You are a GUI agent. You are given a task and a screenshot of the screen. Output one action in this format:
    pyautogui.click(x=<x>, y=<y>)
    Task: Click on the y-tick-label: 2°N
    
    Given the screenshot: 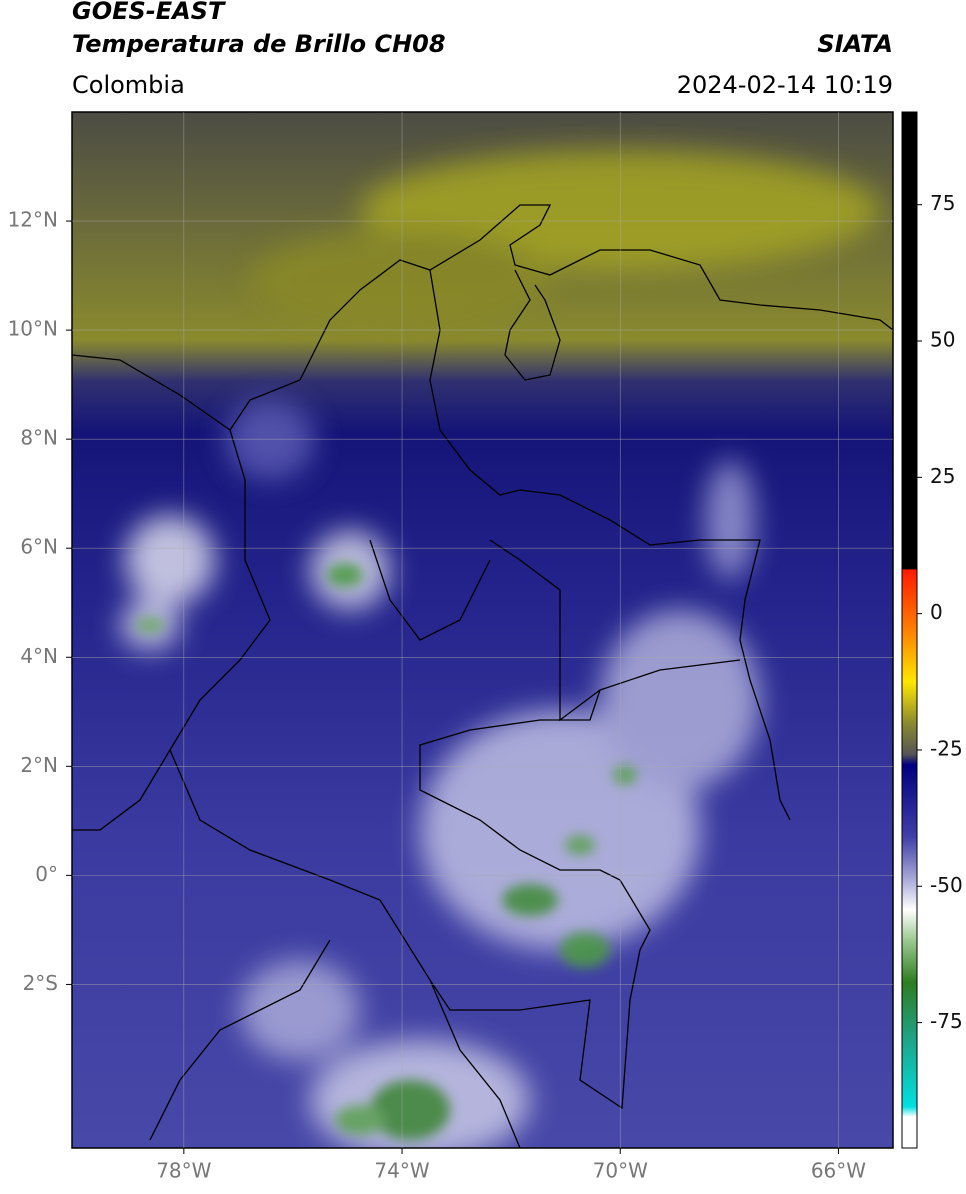 What is the action you would take?
    pyautogui.click(x=39, y=765)
    